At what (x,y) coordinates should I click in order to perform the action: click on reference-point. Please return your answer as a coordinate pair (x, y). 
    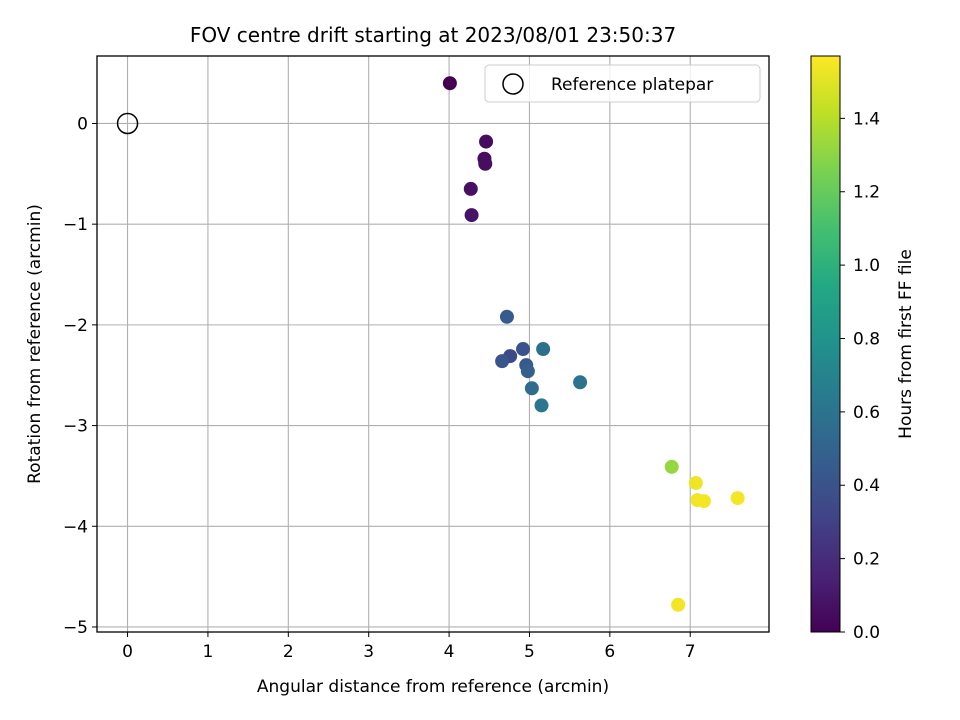
    Looking at the image, I should click on (127, 123).